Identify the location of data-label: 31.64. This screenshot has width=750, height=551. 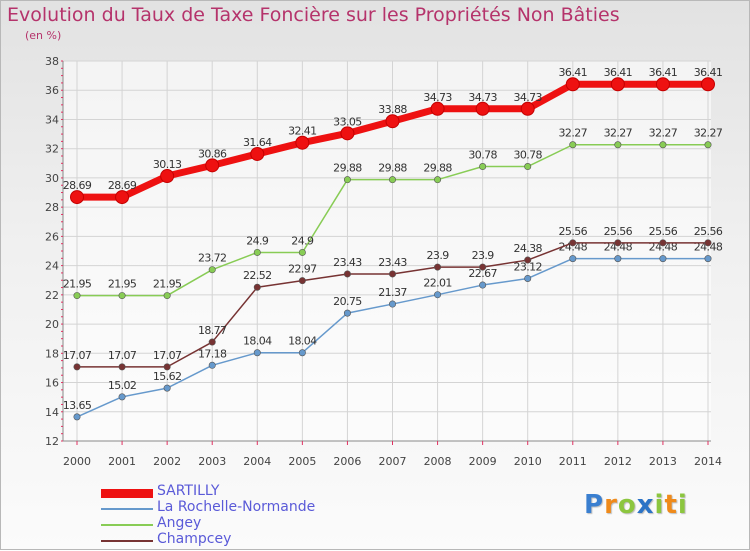
(257, 142).